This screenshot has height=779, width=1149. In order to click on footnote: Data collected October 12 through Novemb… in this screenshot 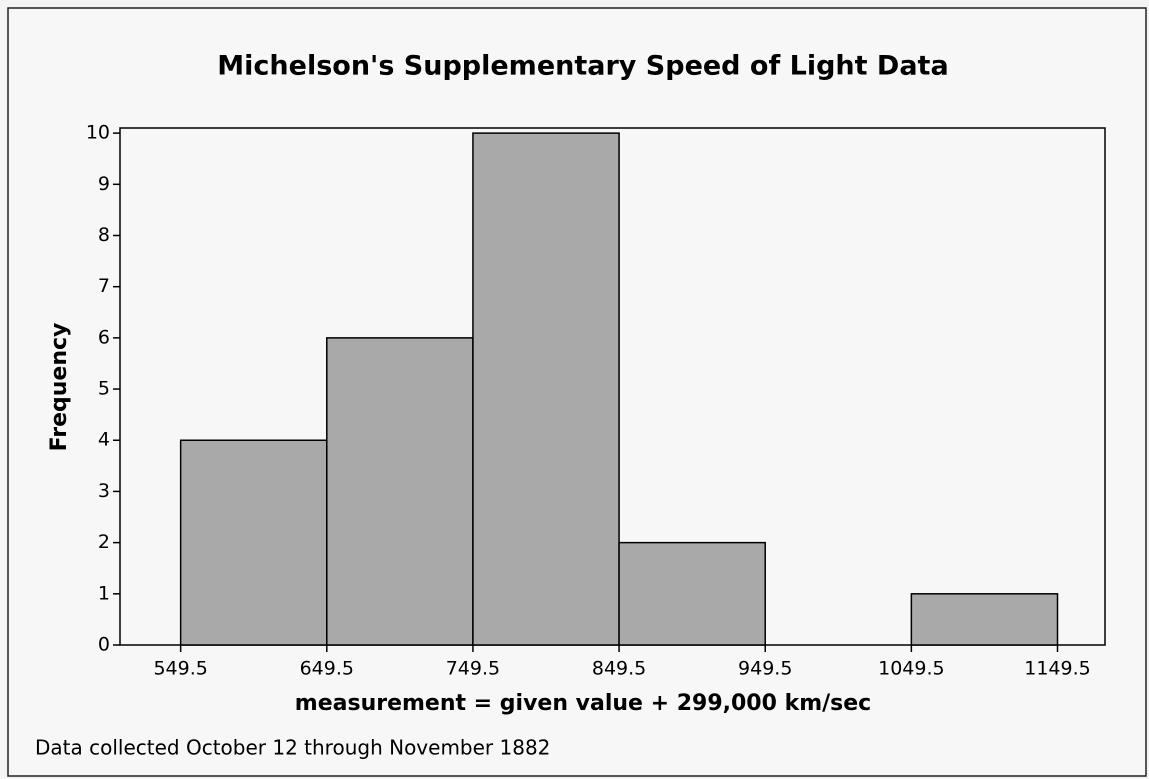, I will do `click(292, 748)`.